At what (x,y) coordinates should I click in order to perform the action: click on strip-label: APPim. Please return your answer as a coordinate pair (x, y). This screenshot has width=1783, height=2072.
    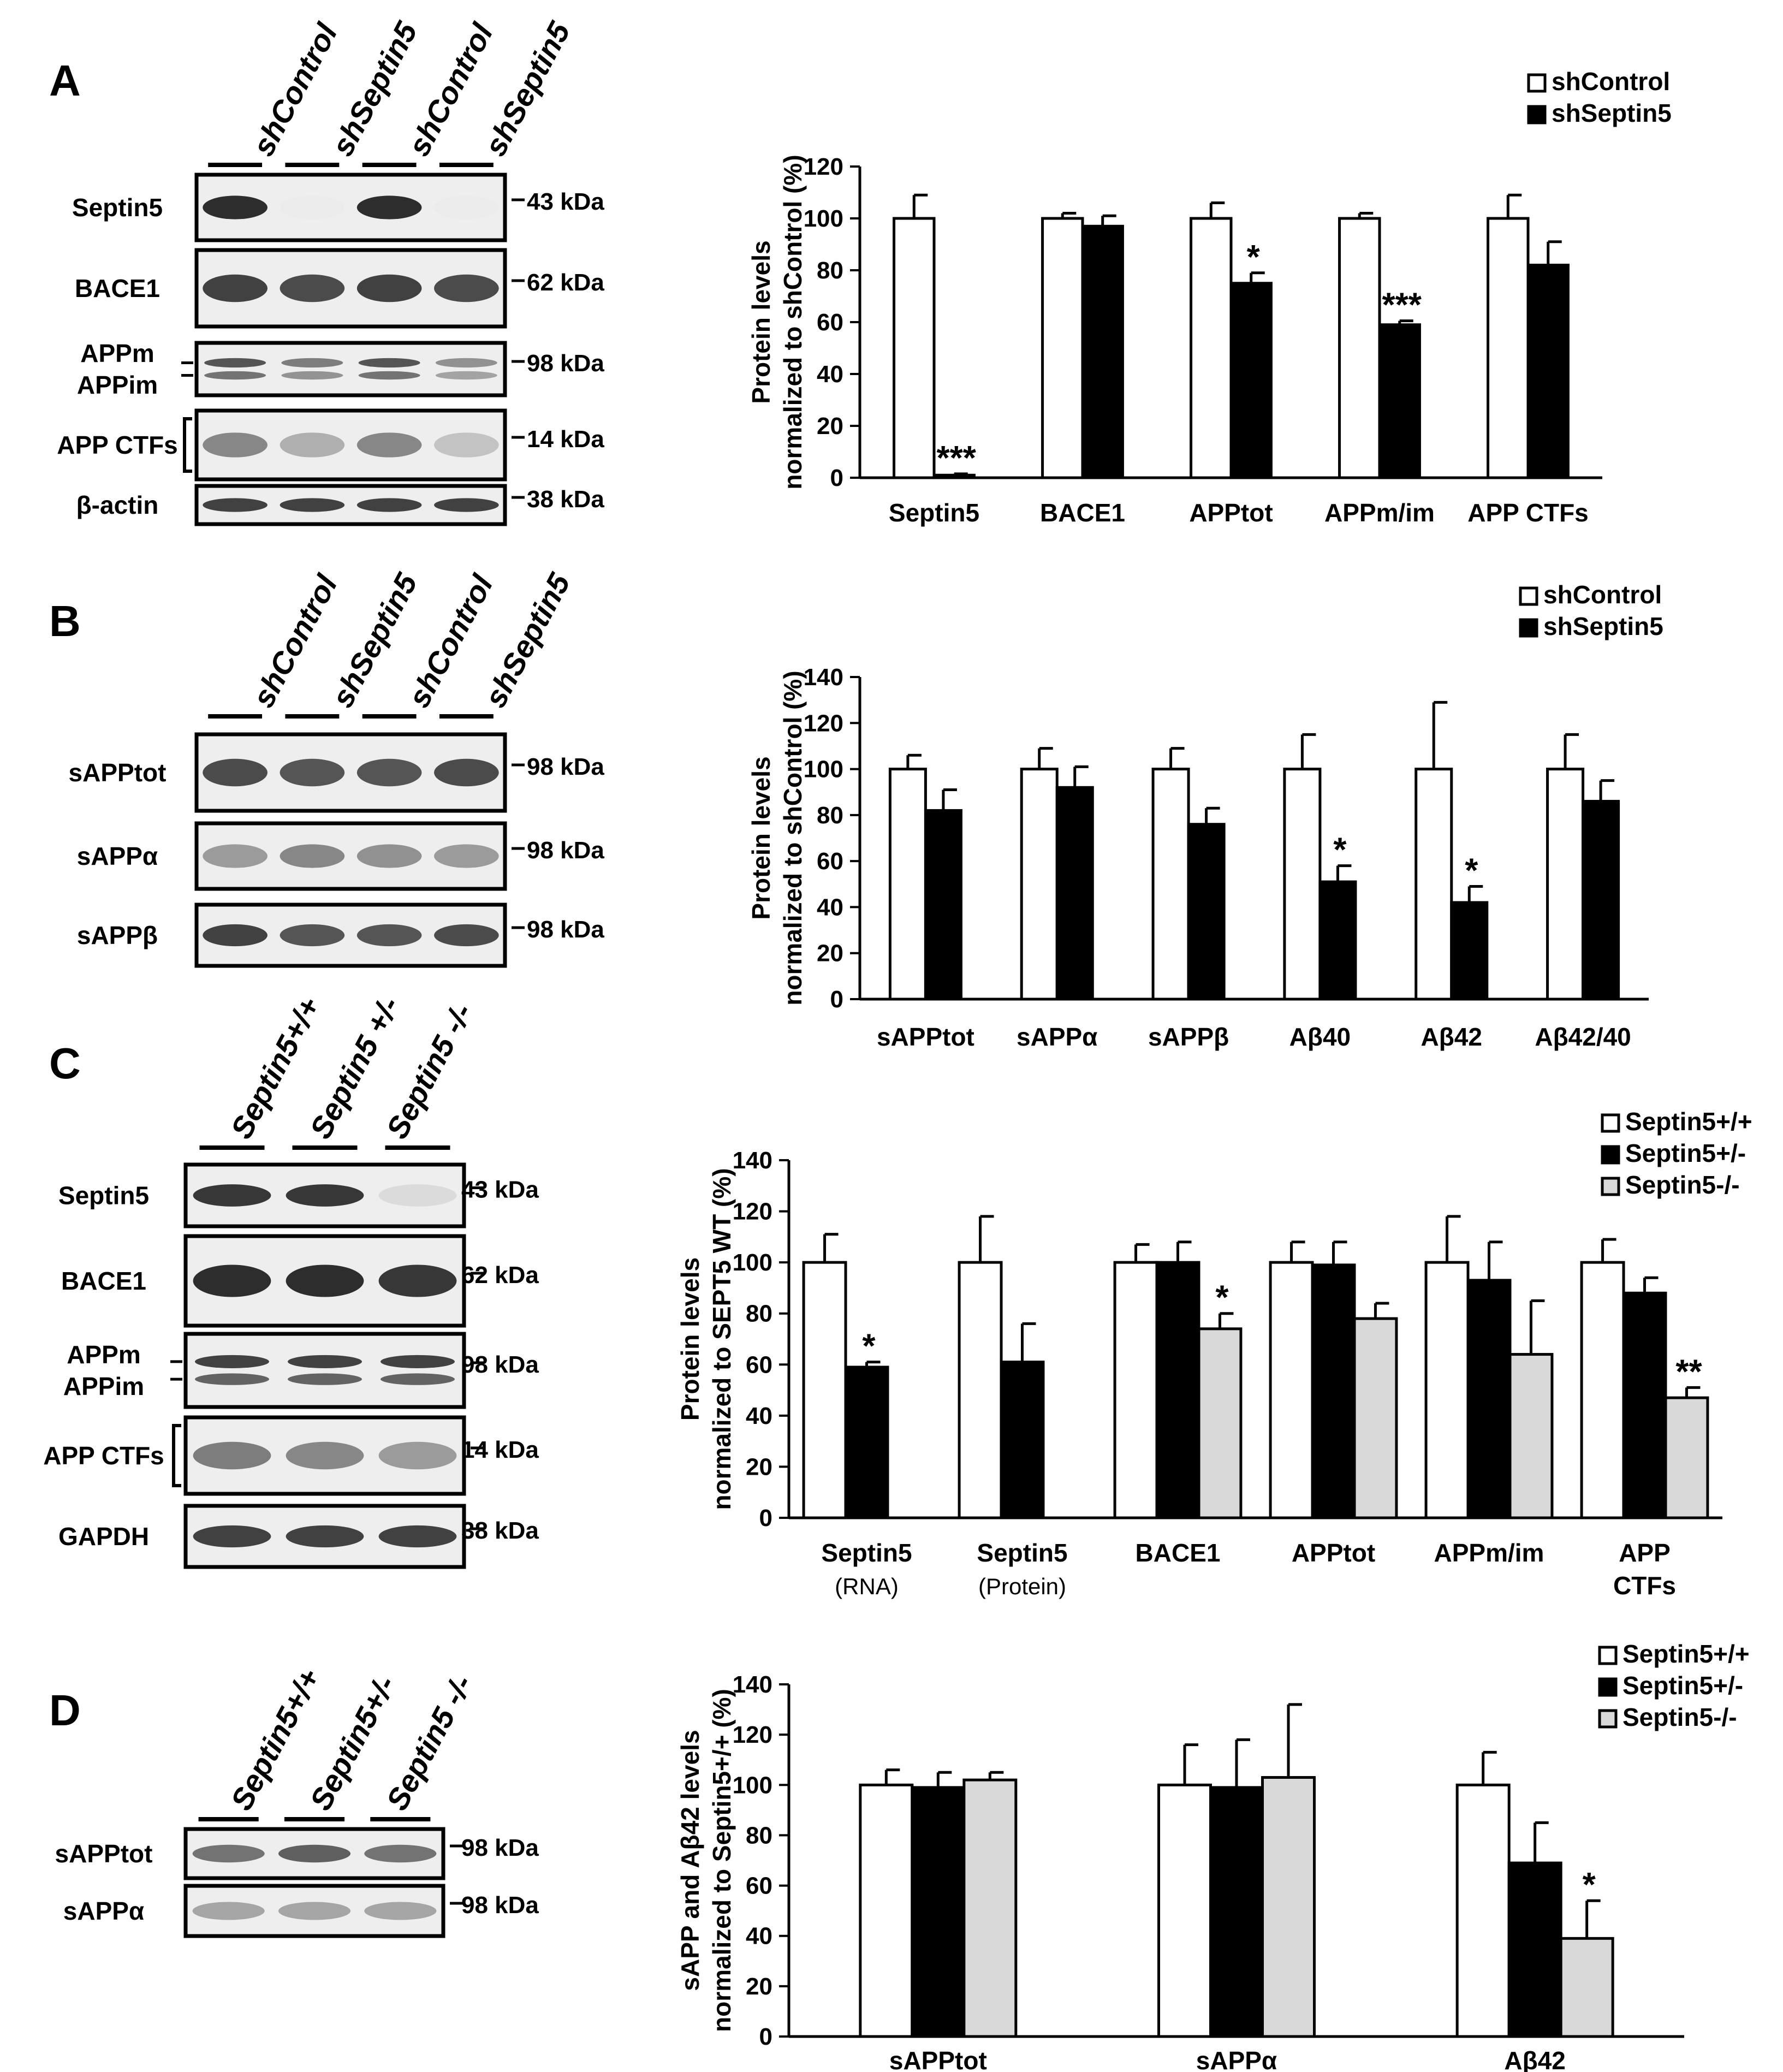
    Looking at the image, I should click on (118, 385).